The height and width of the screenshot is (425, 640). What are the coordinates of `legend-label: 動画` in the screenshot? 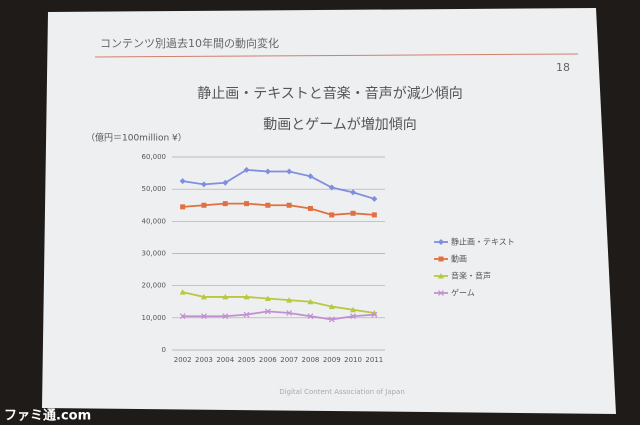 It's located at (459, 259).